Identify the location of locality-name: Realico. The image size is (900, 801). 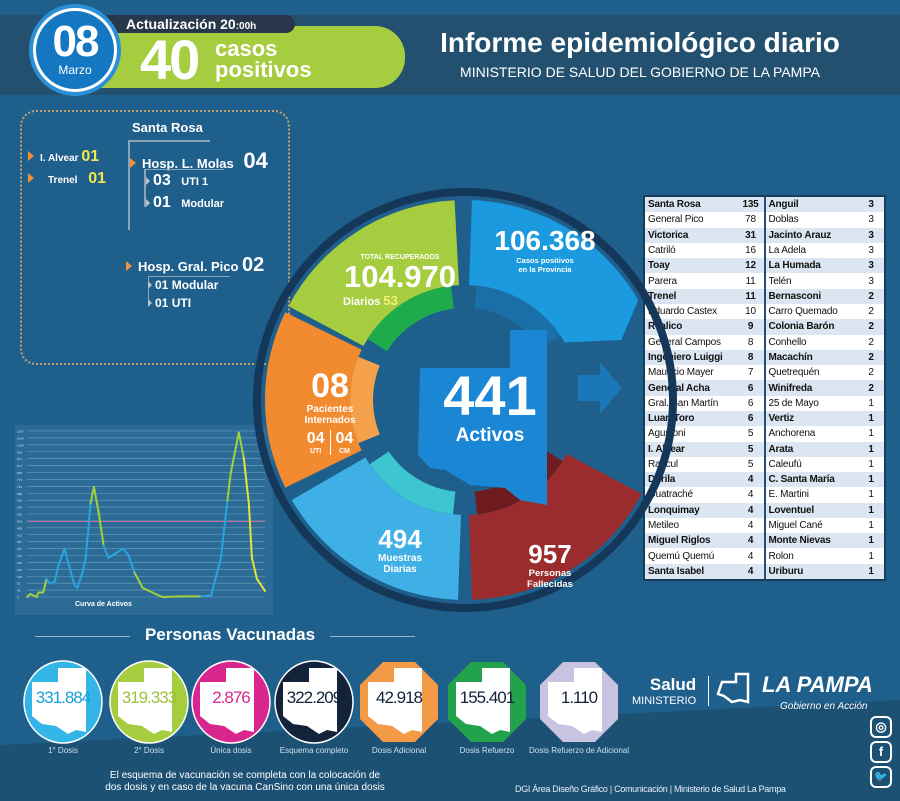
(665, 327).